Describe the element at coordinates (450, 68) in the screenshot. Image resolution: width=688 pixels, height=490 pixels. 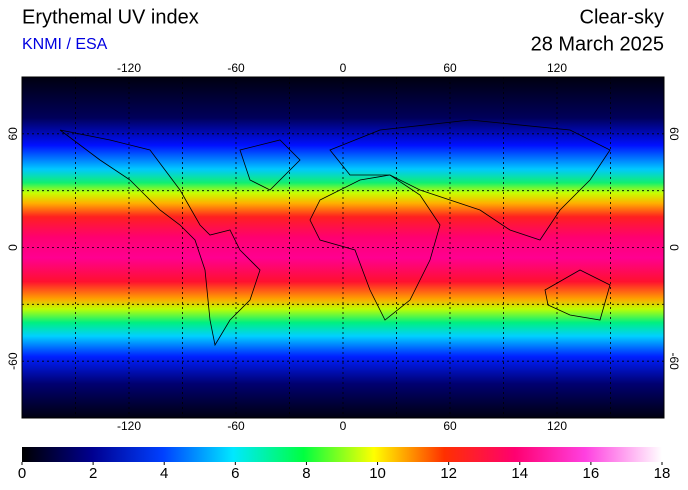
I see `lon-label-top: 60` at that location.